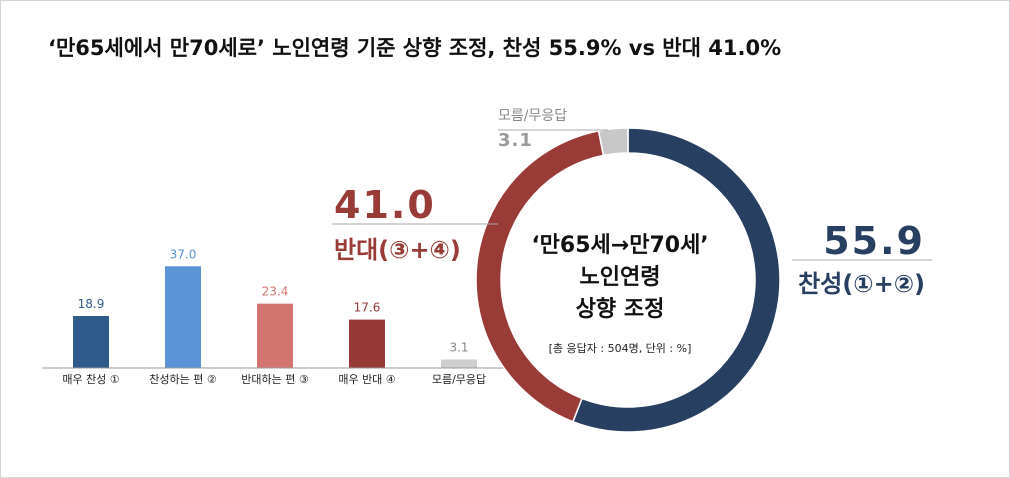 This screenshot has width=1010, height=478. Describe the element at coordinates (874, 241) in the screenshot. I see `agree-slice-value: 55.9` at that location.